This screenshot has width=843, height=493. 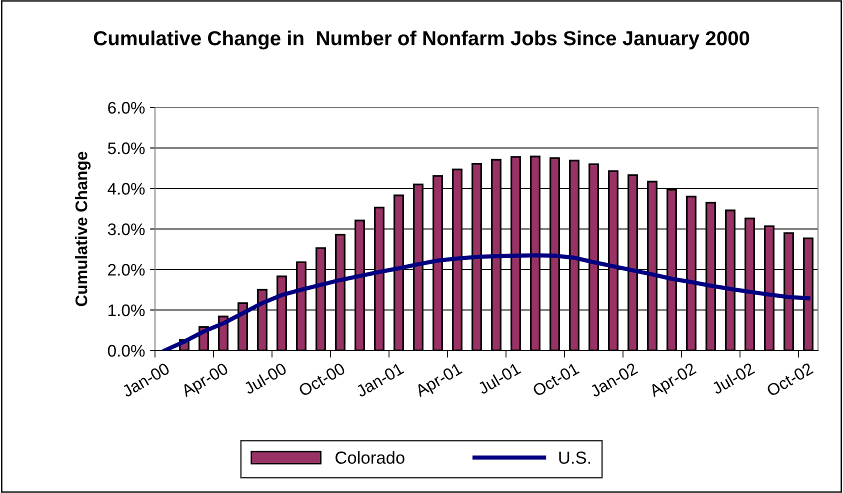 I want to click on y-tick-label: 2.0%, so click(x=126, y=270).